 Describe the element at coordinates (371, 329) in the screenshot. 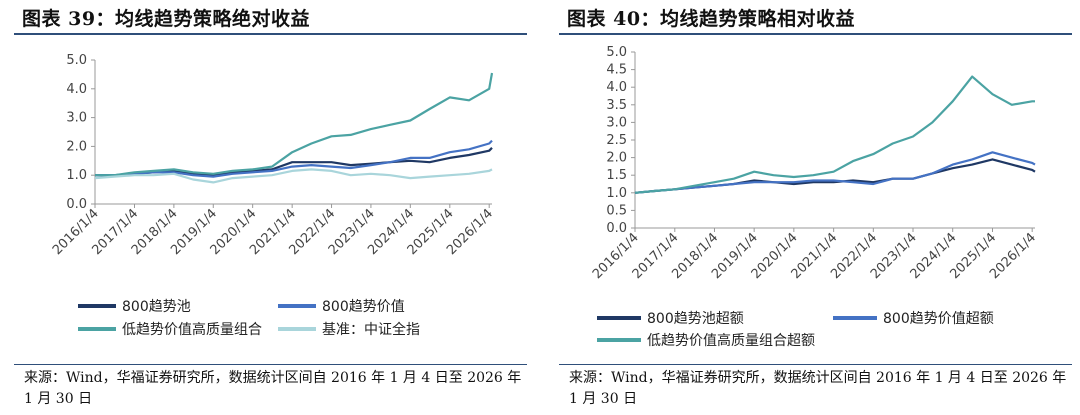

I see `legend-label: 基准：中证全指` at that location.